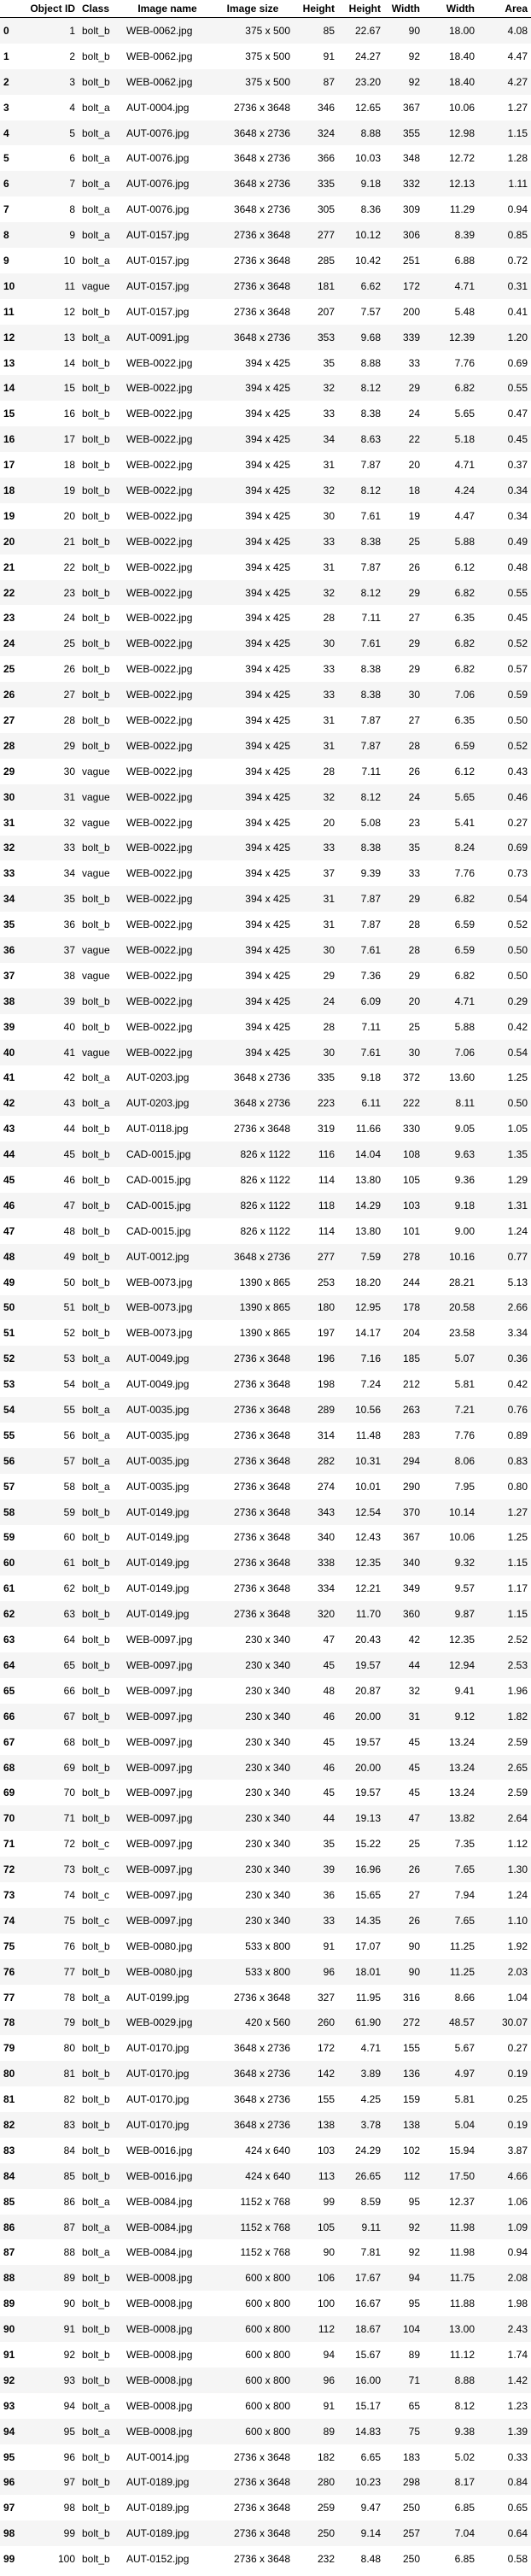 The height and width of the screenshot is (2576, 531). Describe the element at coordinates (13, 541) in the screenshot. I see `row-index: 20` at that location.